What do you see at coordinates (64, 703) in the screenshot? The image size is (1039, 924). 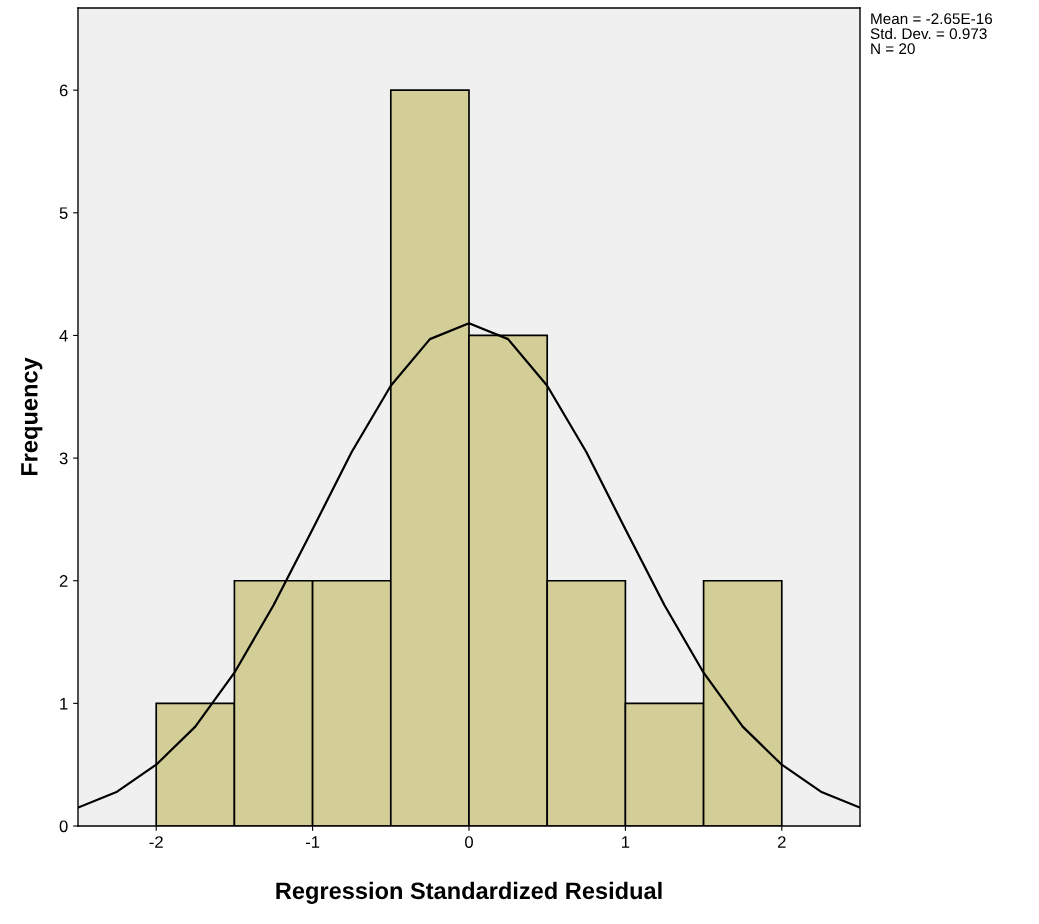 I see `y-tick-label: 1` at bounding box center [64, 703].